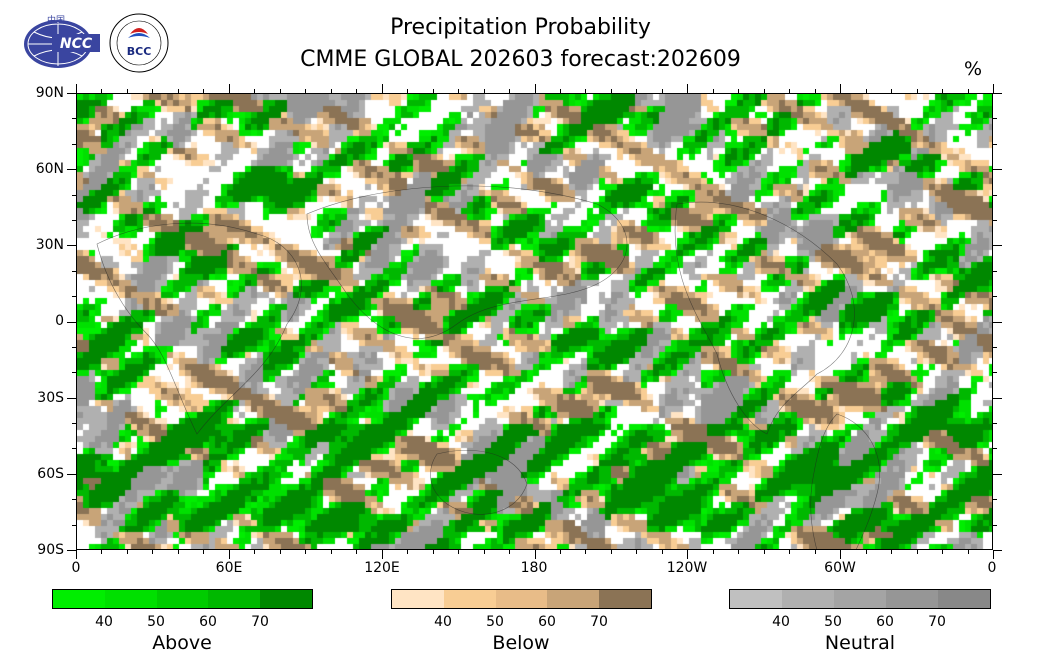  What do you see at coordinates (59, 321) in the screenshot?
I see `y-label-0: 0` at bounding box center [59, 321].